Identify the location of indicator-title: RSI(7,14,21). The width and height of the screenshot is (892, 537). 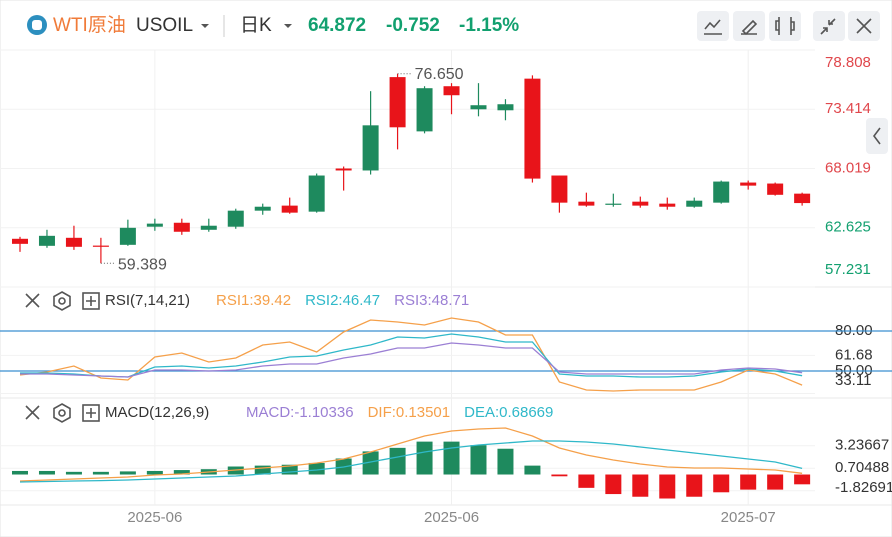
(147, 300).